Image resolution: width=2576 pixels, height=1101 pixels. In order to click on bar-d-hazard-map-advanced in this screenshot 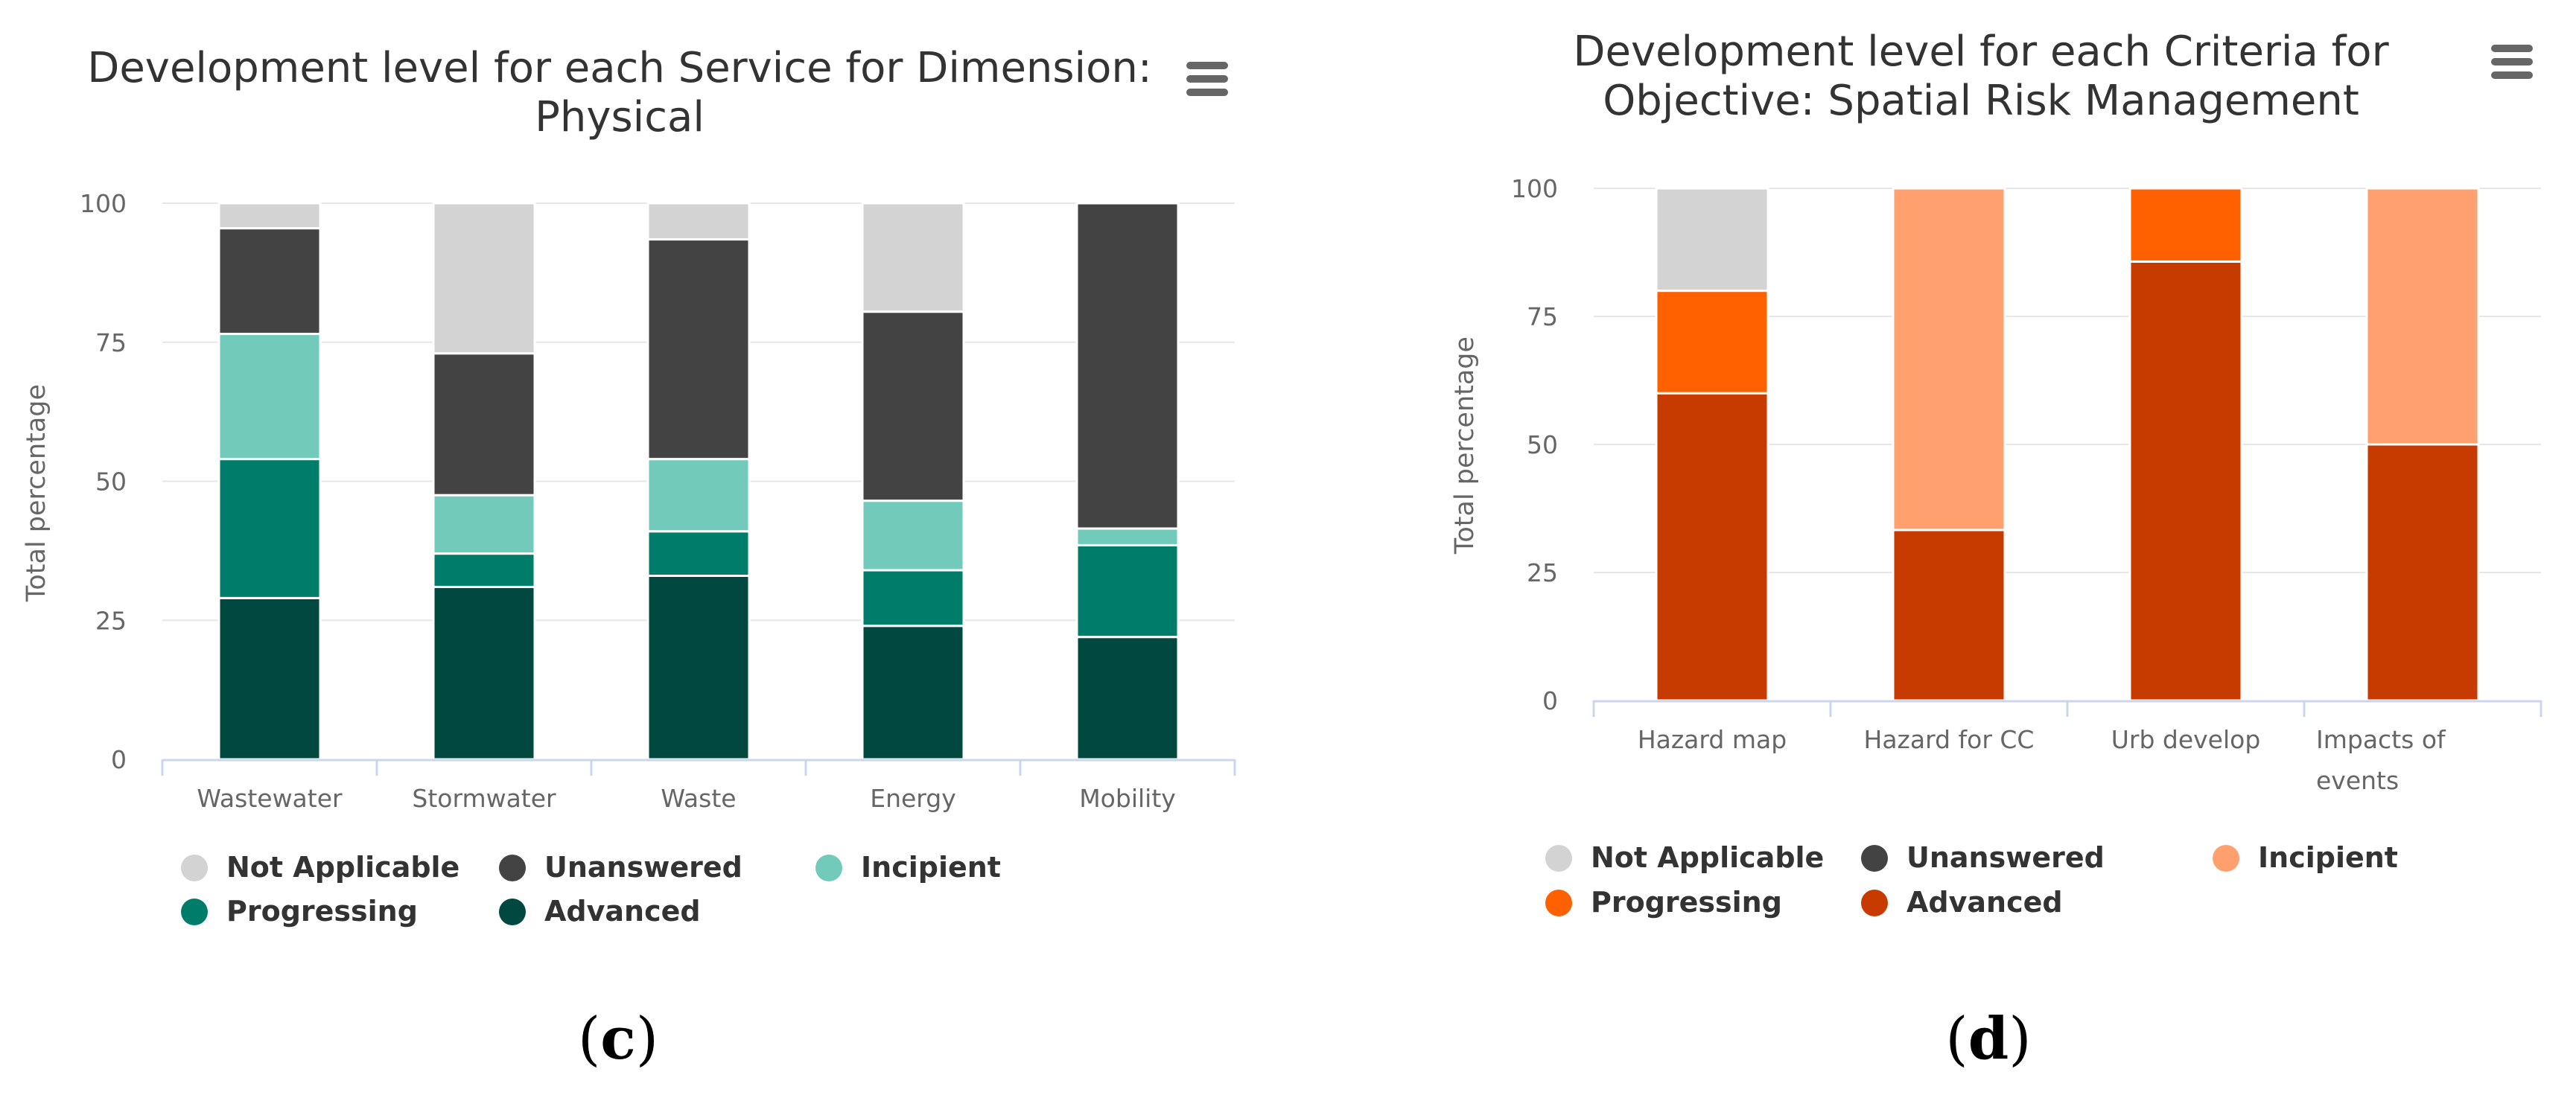, I will do `click(1712, 547)`.